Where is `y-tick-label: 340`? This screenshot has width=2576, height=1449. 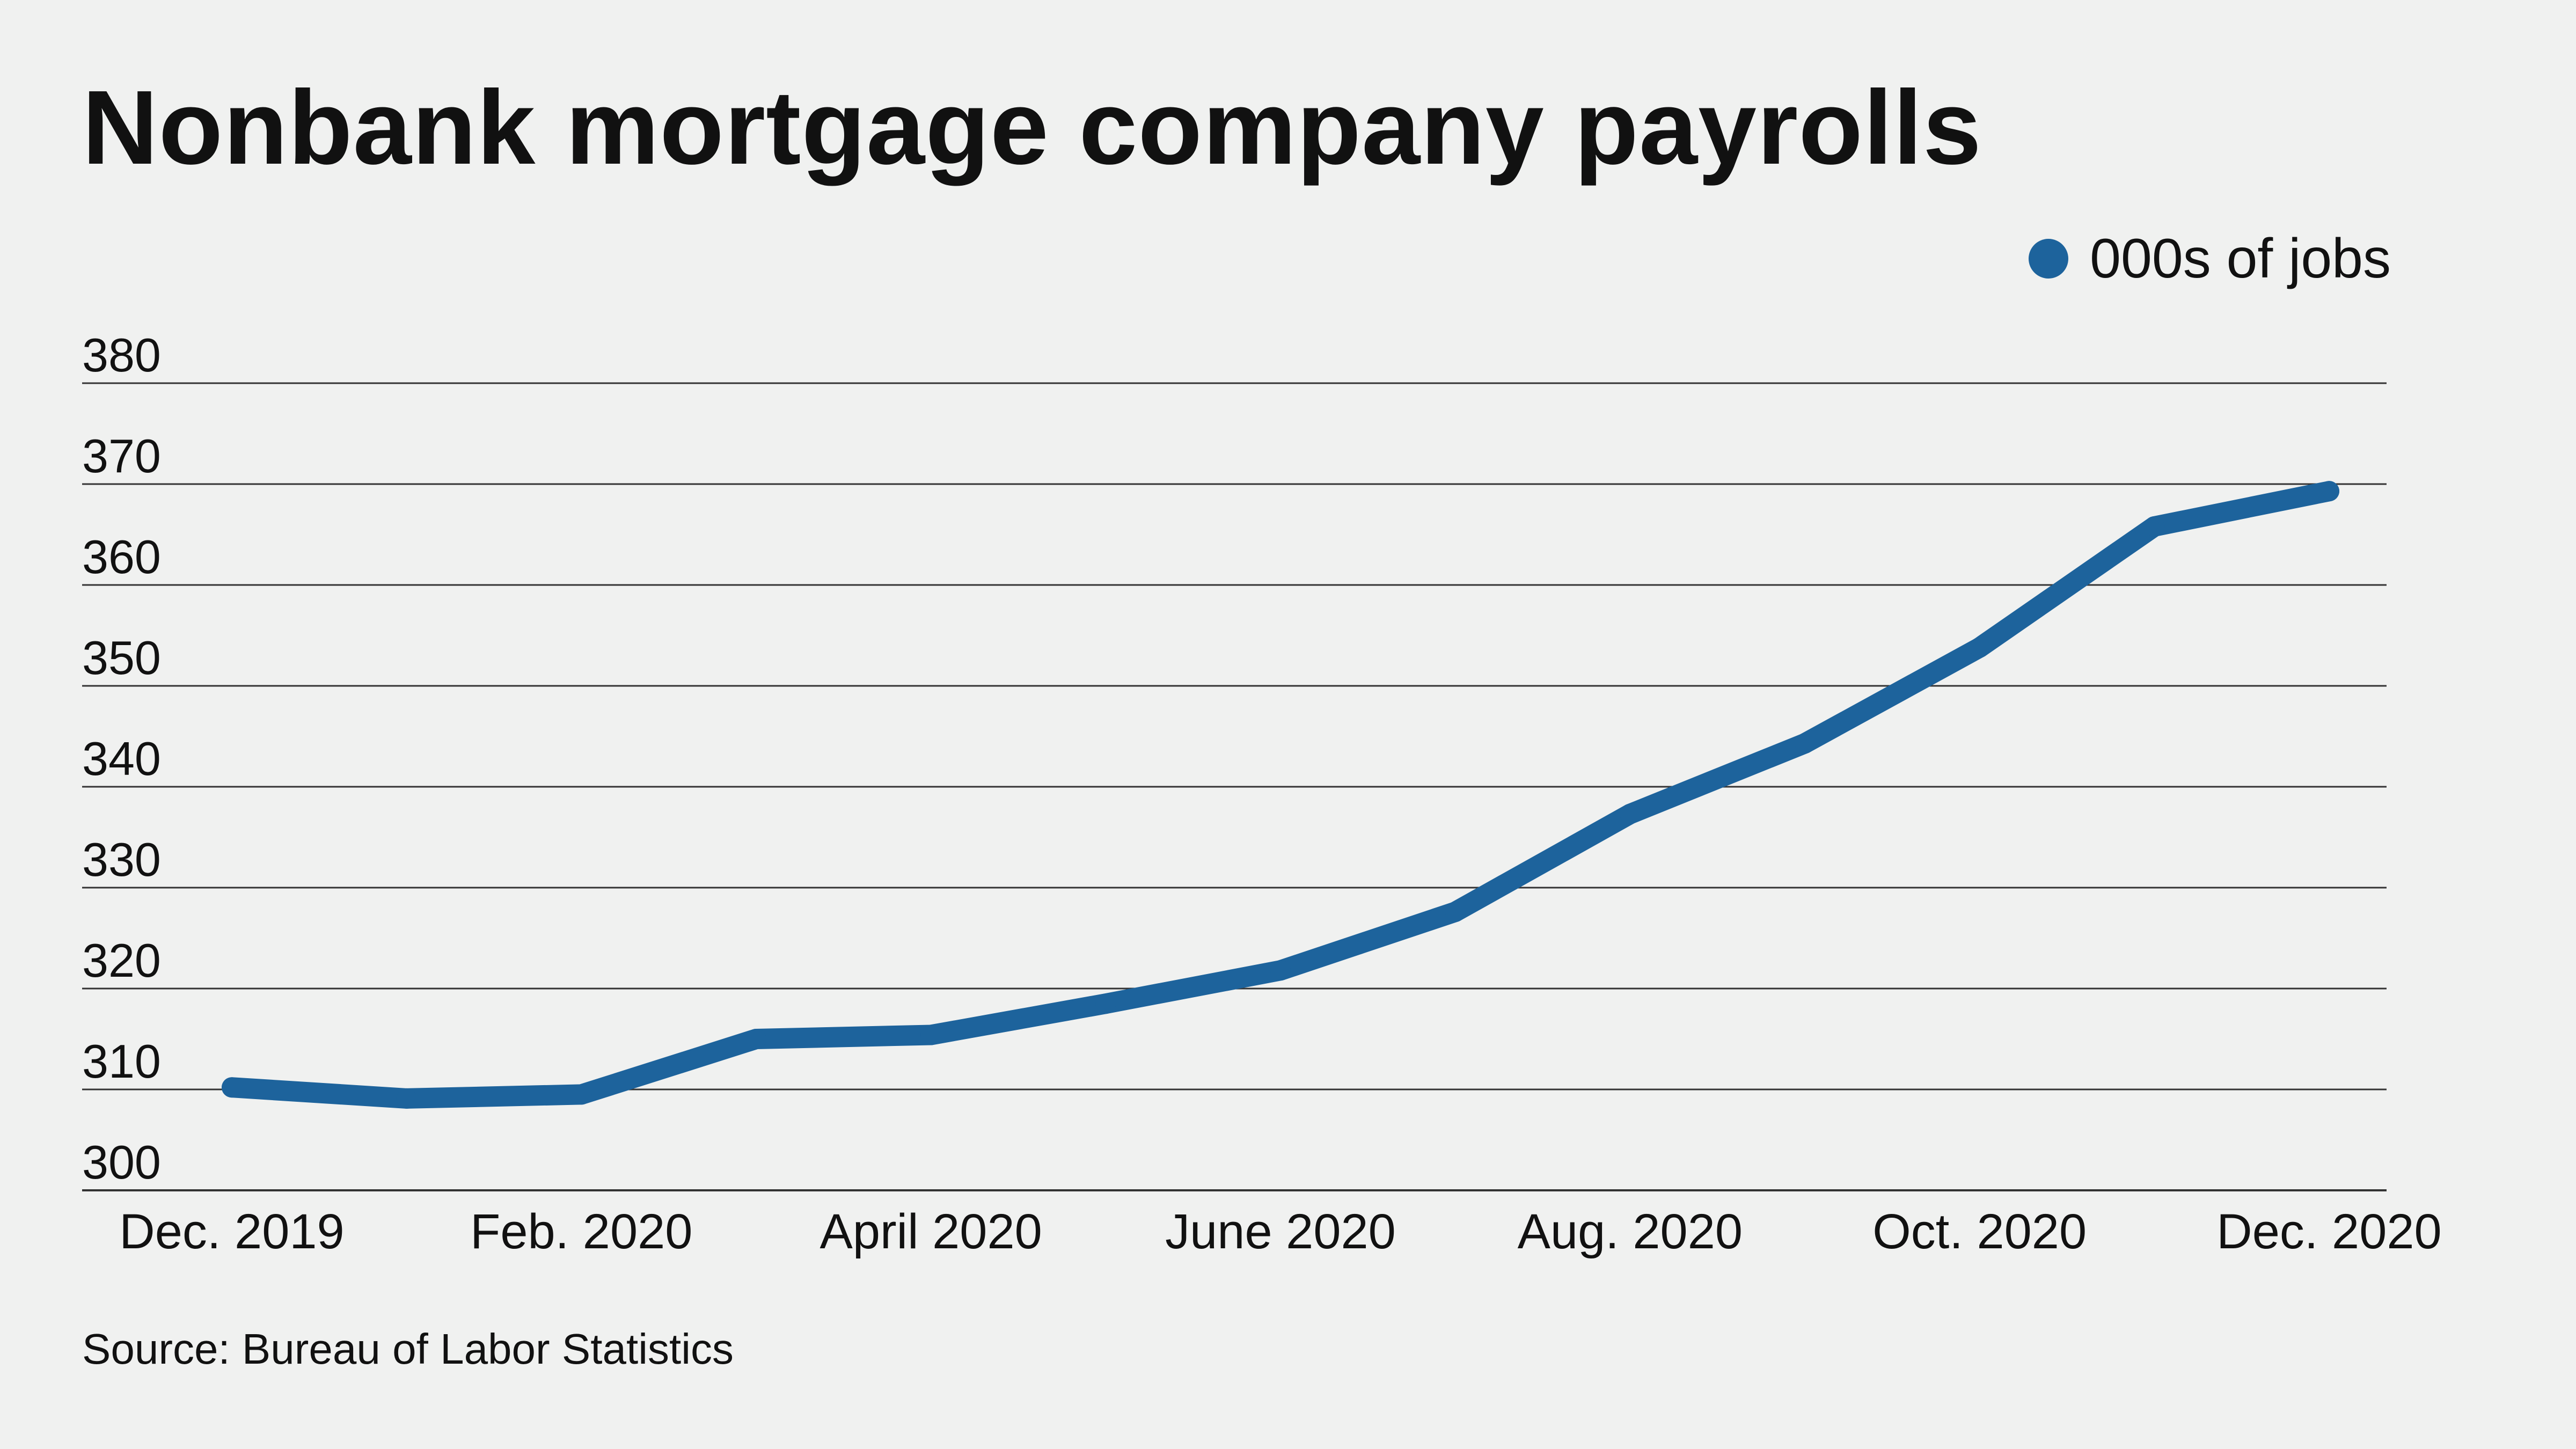
y-tick-label: 340 is located at coordinates (121, 758).